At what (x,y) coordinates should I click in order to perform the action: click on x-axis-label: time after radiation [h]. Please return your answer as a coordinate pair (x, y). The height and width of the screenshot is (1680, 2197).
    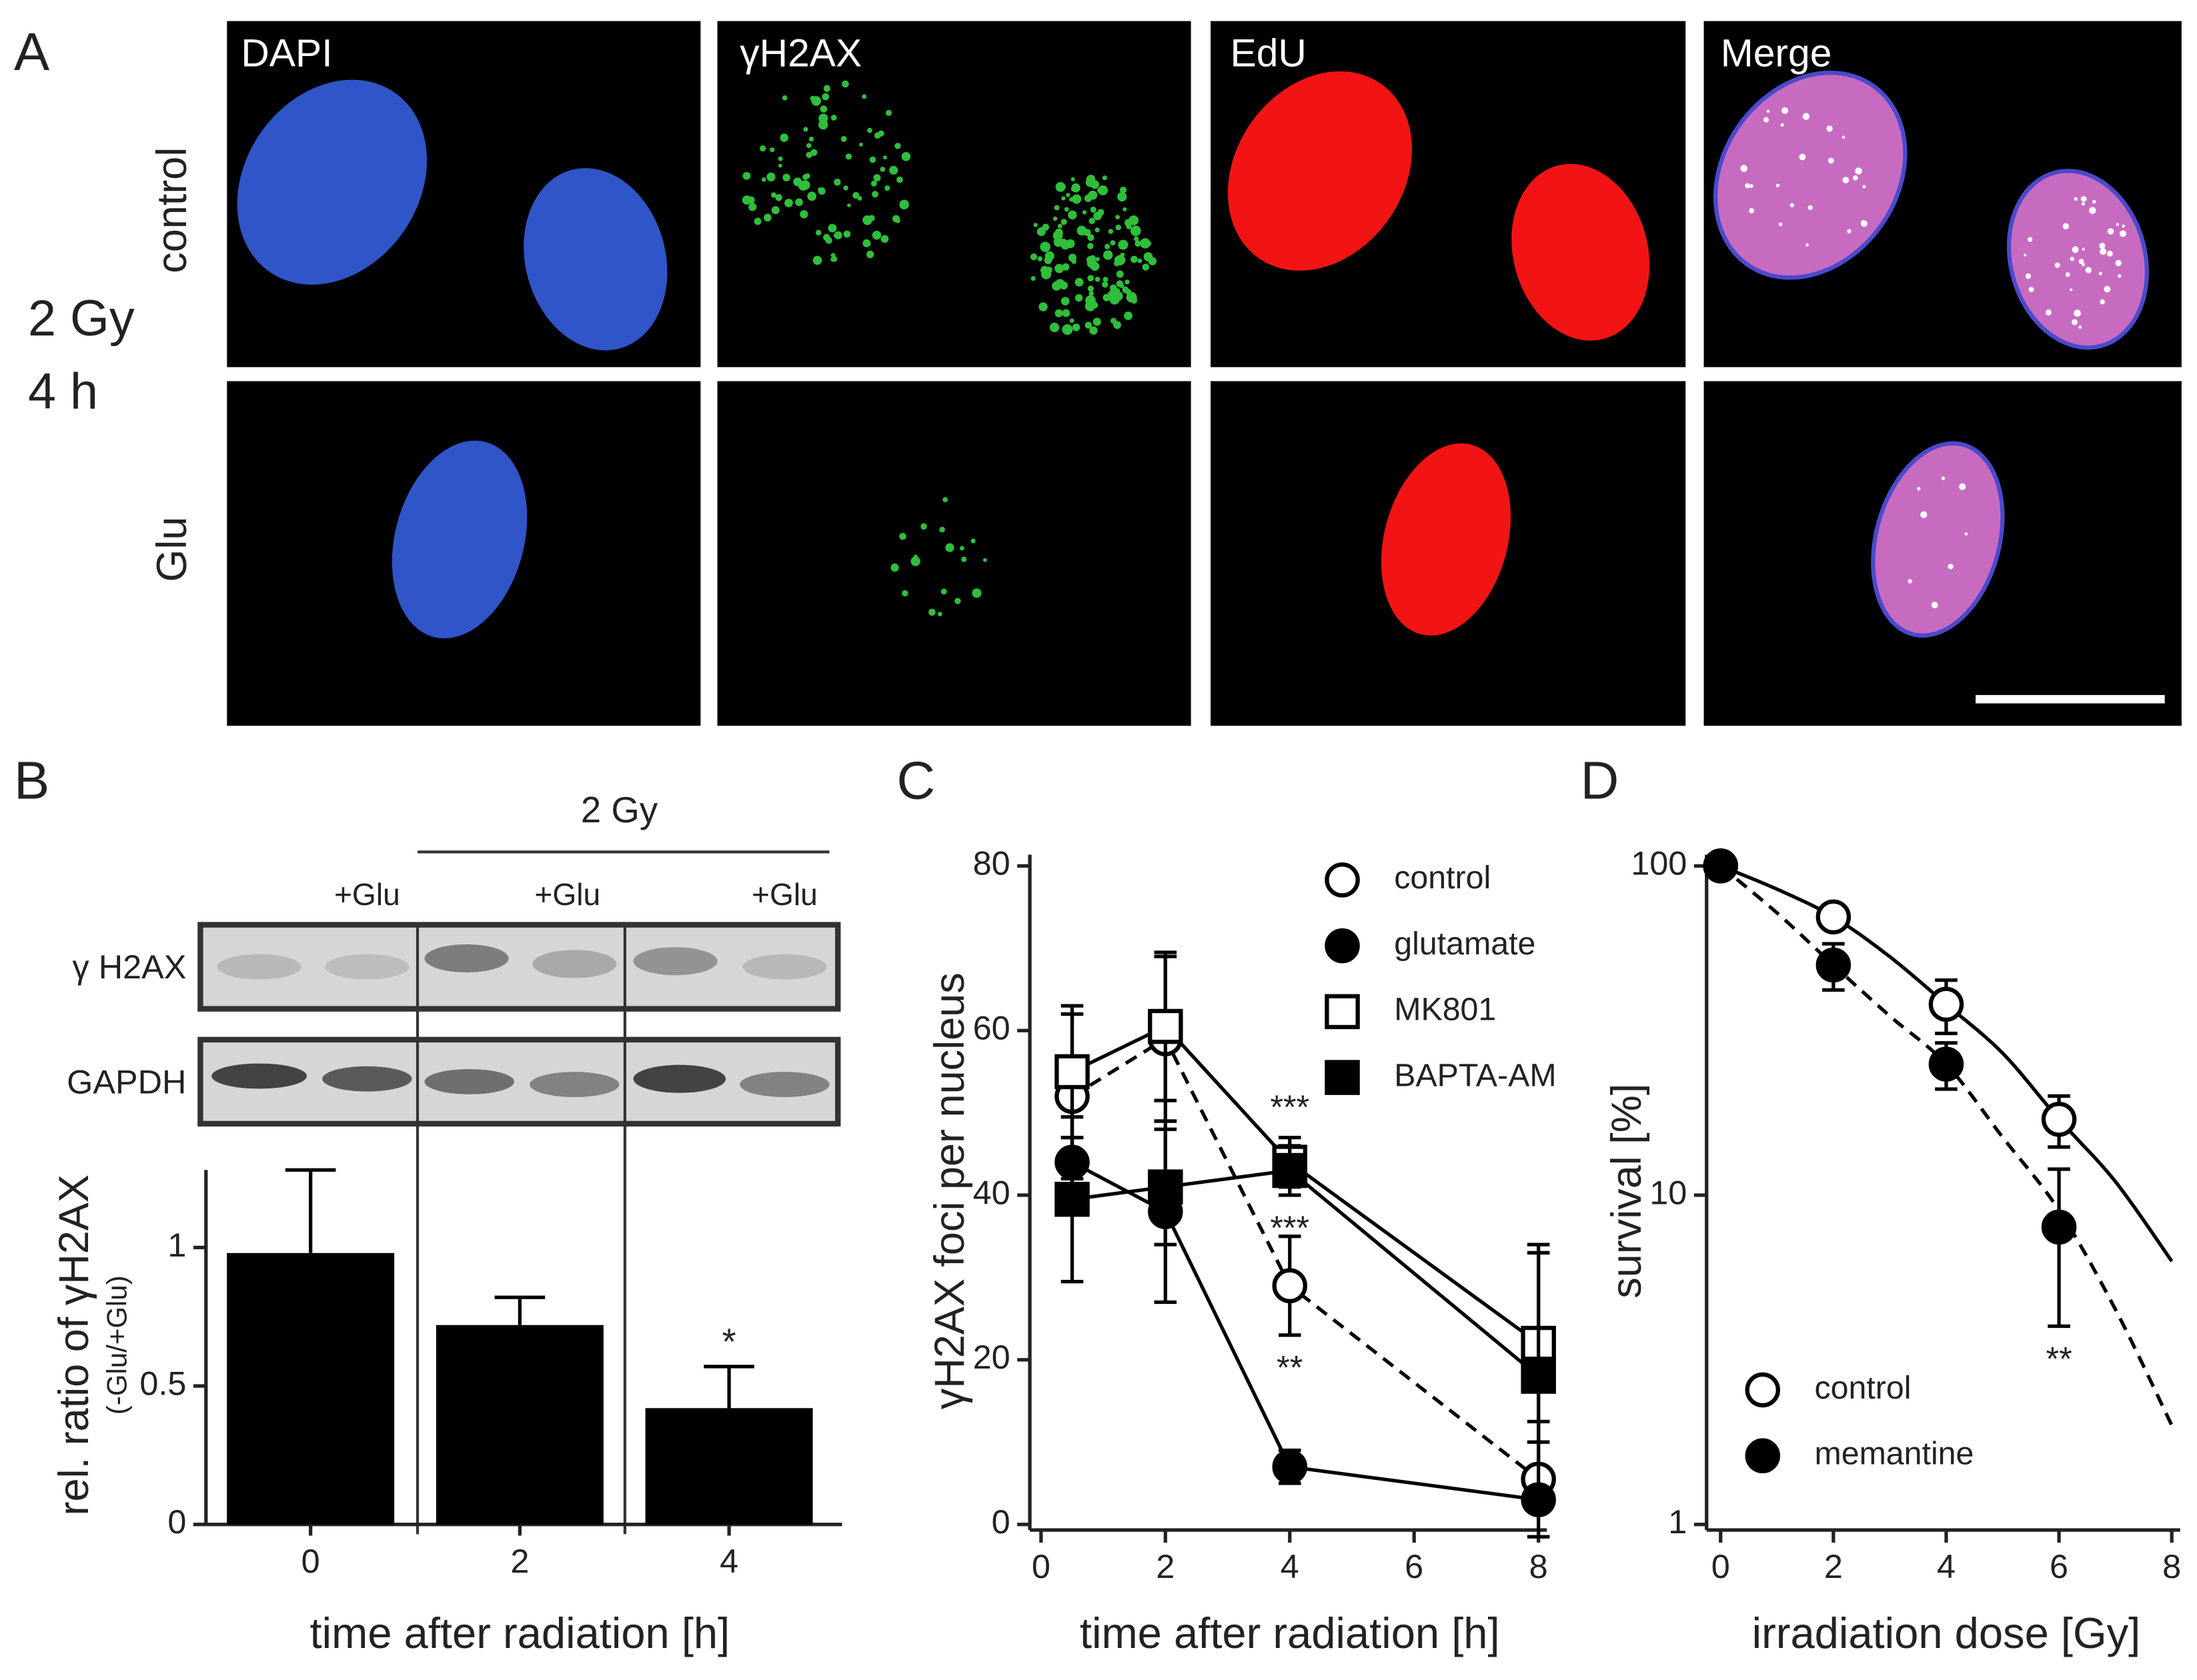
    Looking at the image, I should click on (520, 1633).